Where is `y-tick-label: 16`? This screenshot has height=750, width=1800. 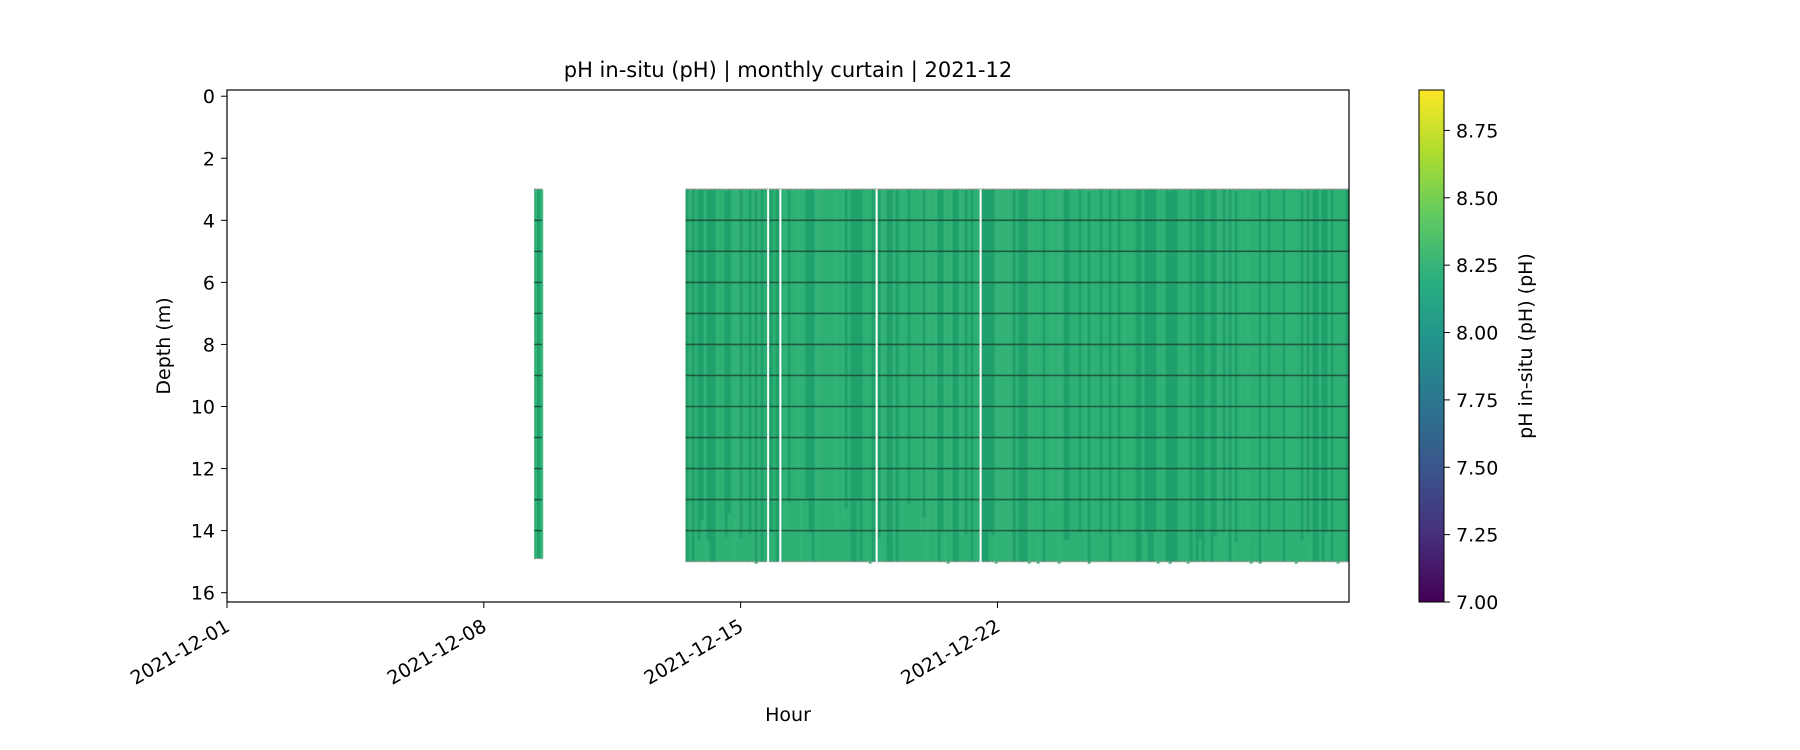 y-tick-label: 16 is located at coordinates (203, 594).